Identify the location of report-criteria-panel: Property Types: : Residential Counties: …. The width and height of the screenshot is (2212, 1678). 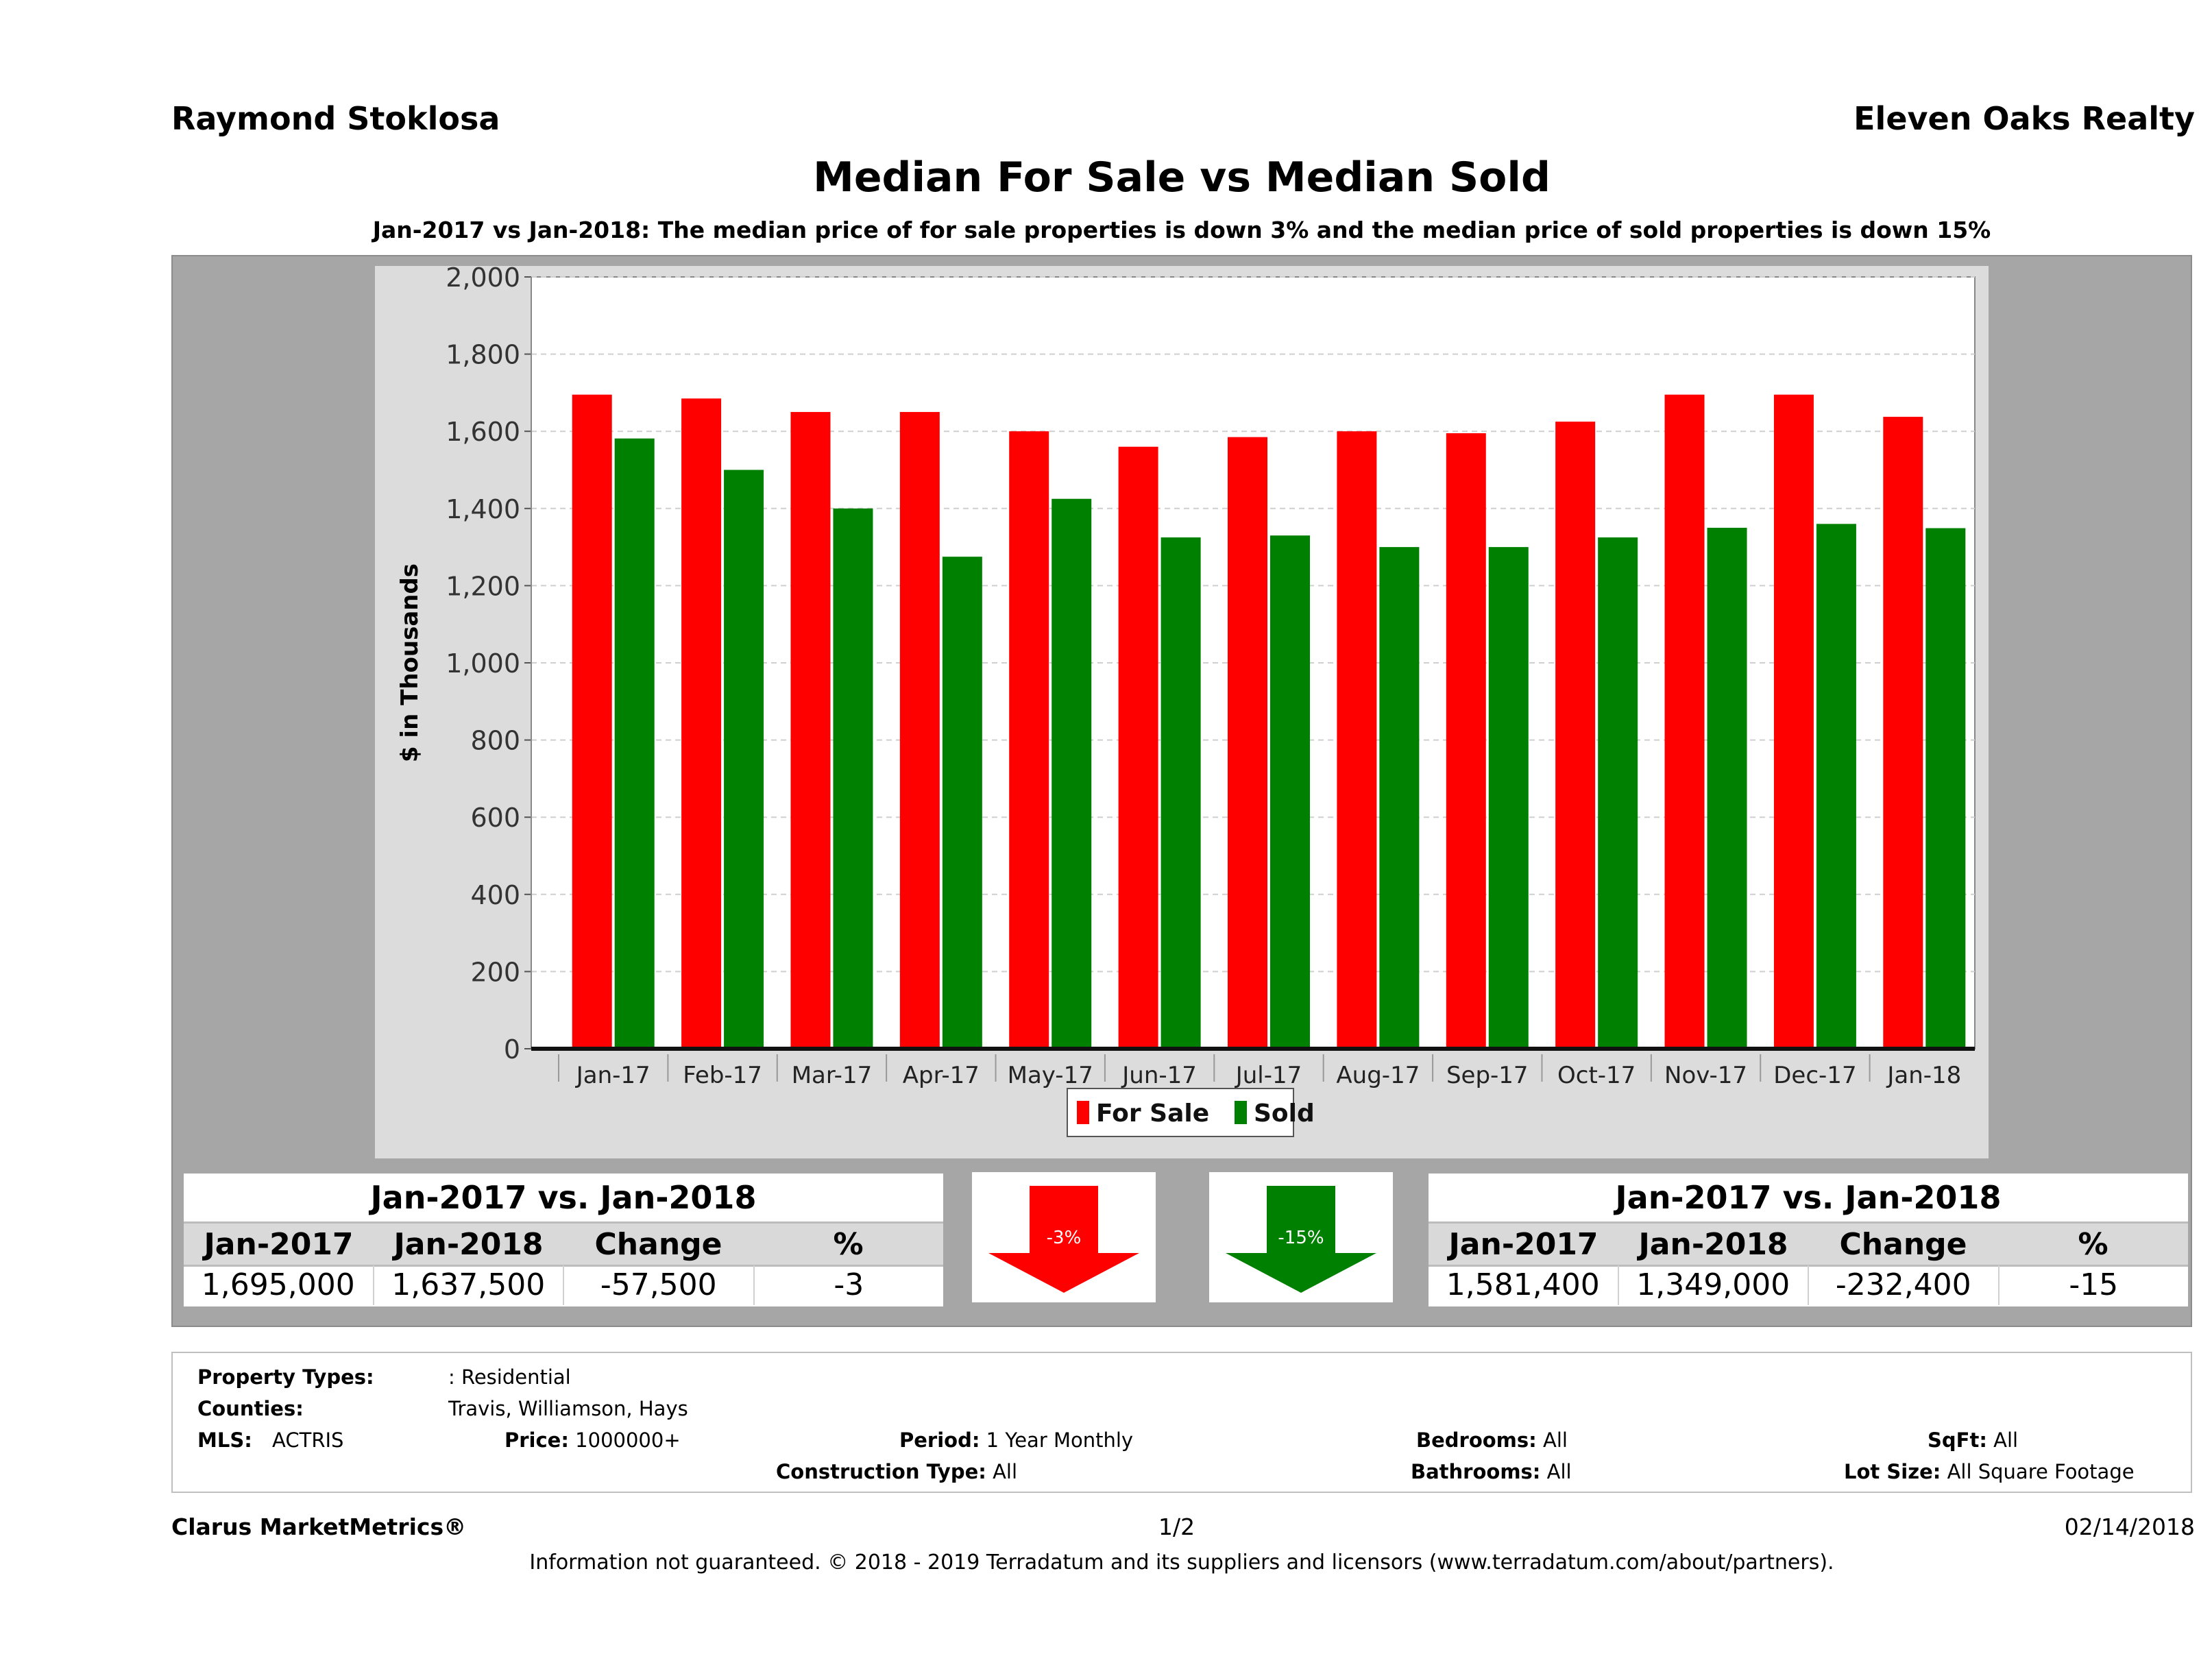
(1181, 1422).